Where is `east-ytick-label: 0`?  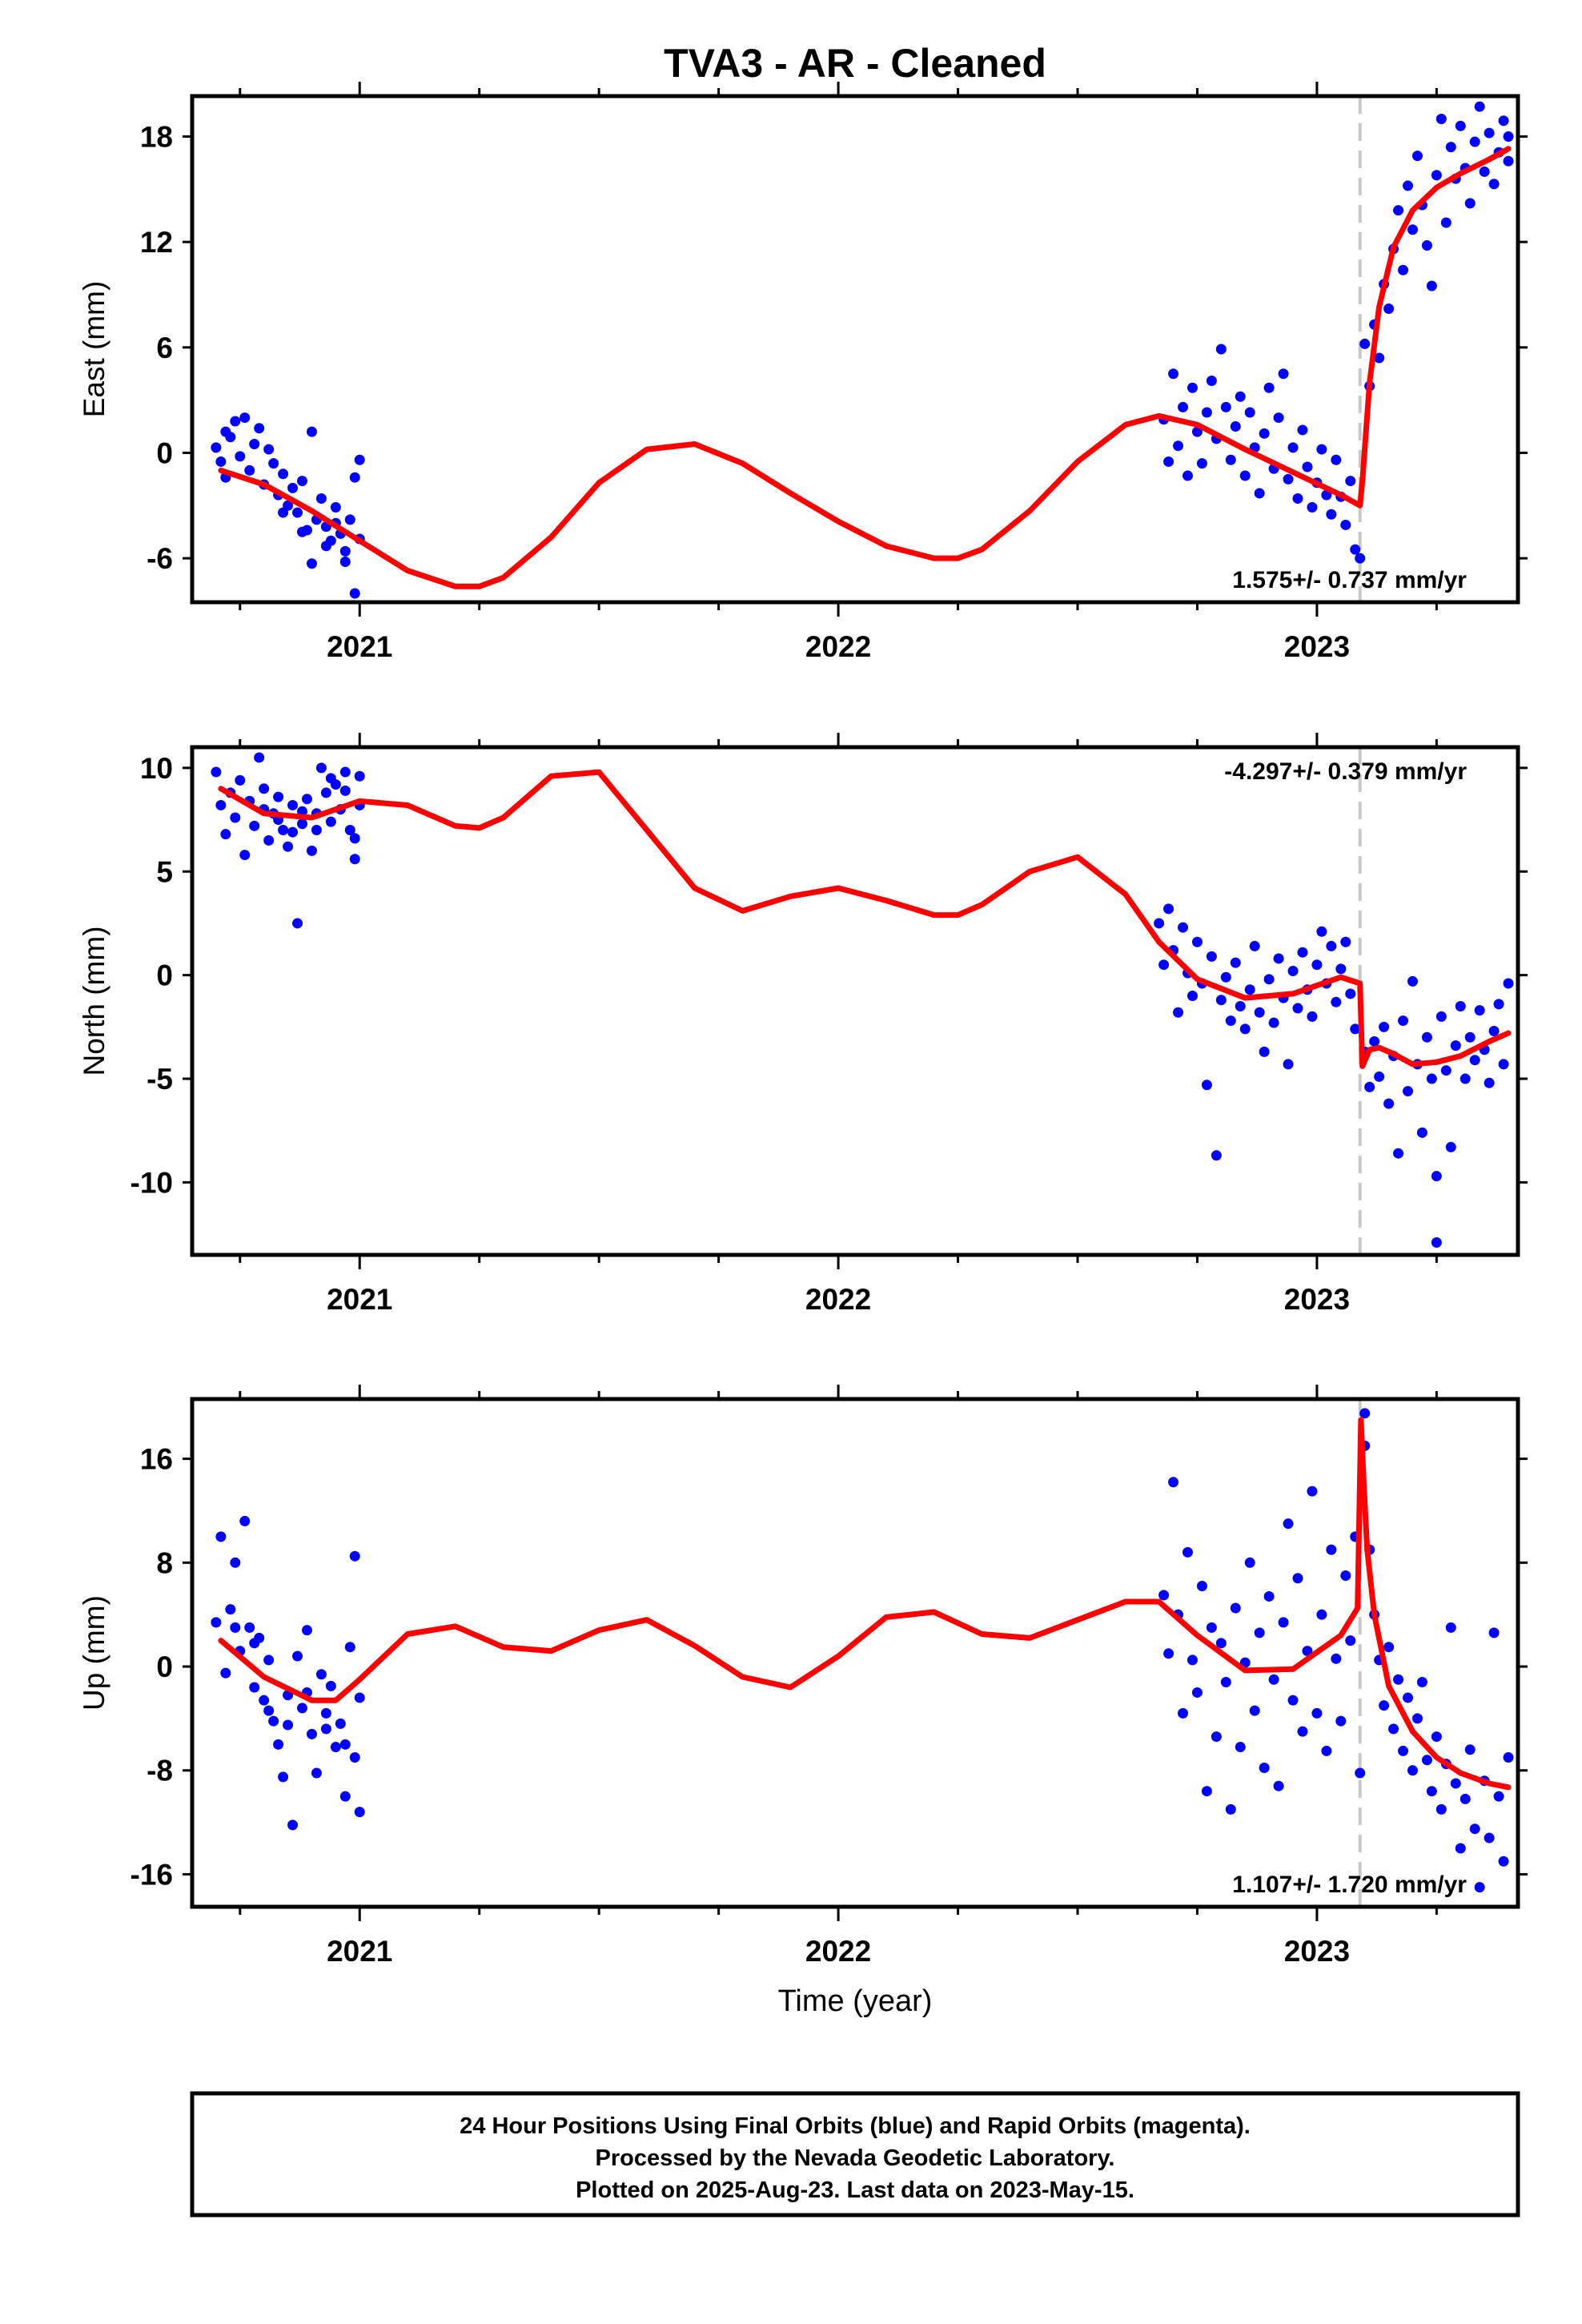 east-ytick-label: 0 is located at coordinates (164, 452).